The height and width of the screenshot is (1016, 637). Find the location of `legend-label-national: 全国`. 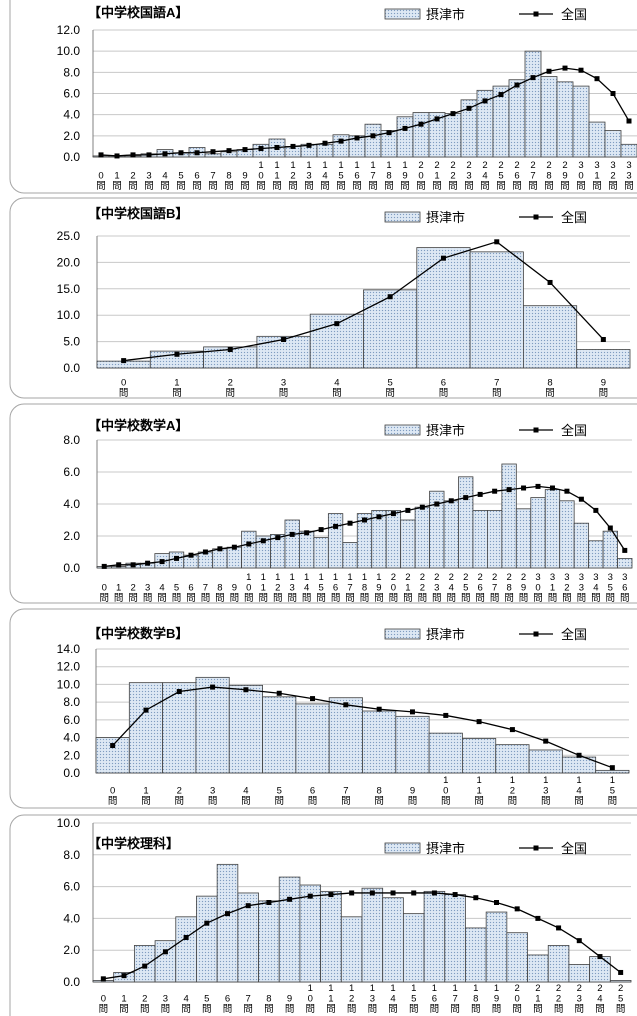

legend-label-national: 全国 is located at coordinates (574, 430).